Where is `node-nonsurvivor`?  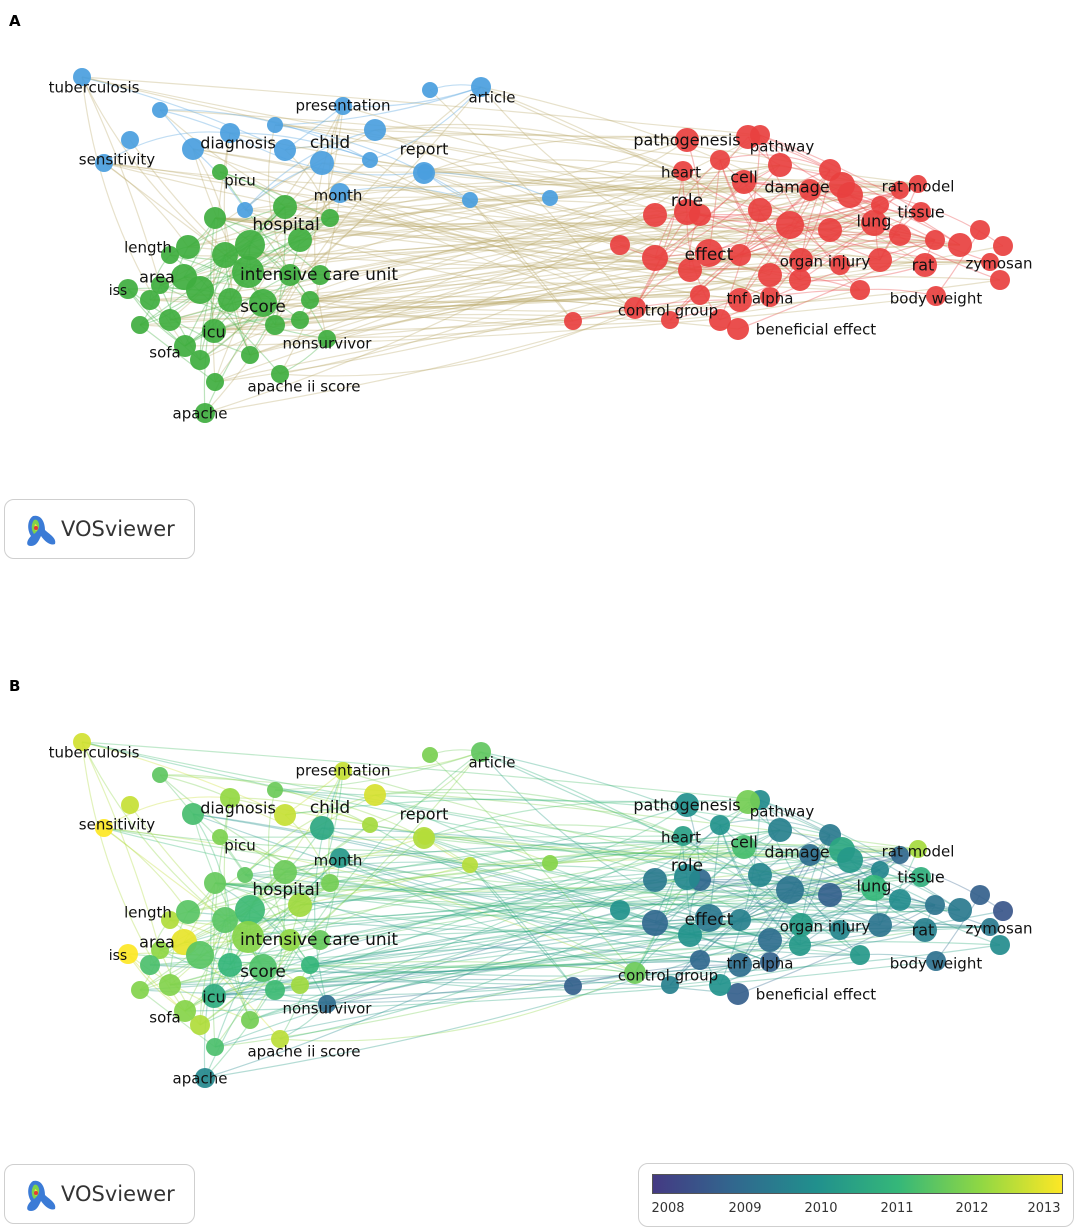 node-nonsurvivor is located at coordinates (327, 1004).